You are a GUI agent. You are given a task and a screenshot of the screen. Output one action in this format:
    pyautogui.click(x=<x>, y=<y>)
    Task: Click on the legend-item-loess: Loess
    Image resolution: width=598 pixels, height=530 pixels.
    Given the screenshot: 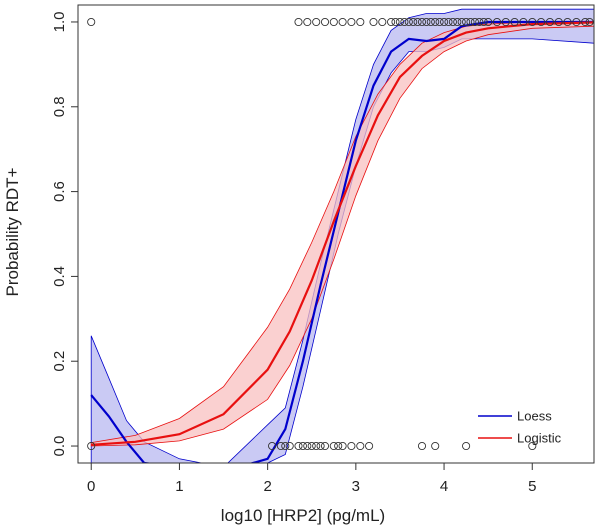 What is the action you would take?
    pyautogui.click(x=515, y=416)
    